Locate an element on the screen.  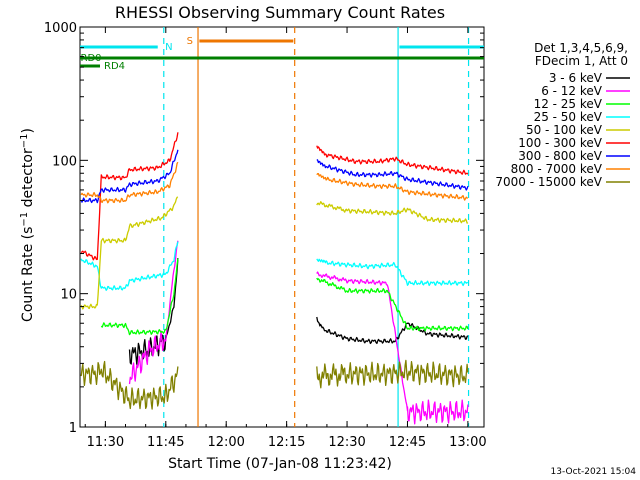
legend-label-4: 50 - 100 keV is located at coordinates (564, 130).